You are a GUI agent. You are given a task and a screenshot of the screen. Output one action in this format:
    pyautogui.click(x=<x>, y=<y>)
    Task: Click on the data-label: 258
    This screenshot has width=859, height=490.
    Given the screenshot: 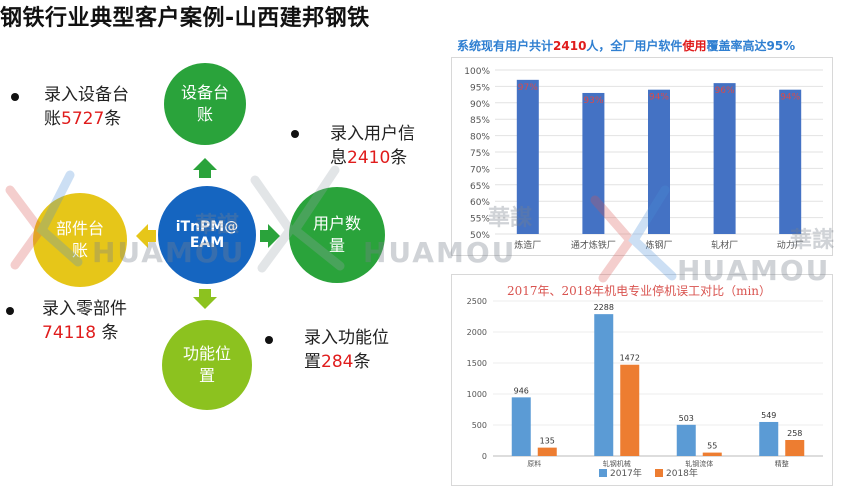 What is the action you would take?
    pyautogui.click(x=794, y=433)
    